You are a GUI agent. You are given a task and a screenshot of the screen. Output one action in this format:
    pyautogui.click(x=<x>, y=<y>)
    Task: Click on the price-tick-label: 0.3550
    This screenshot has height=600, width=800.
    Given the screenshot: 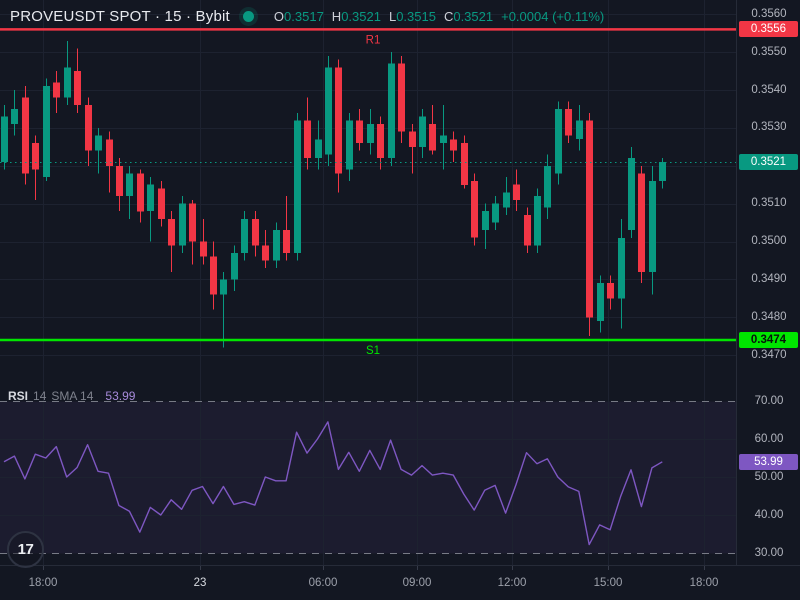 What is the action you would take?
    pyautogui.click(x=769, y=51)
    